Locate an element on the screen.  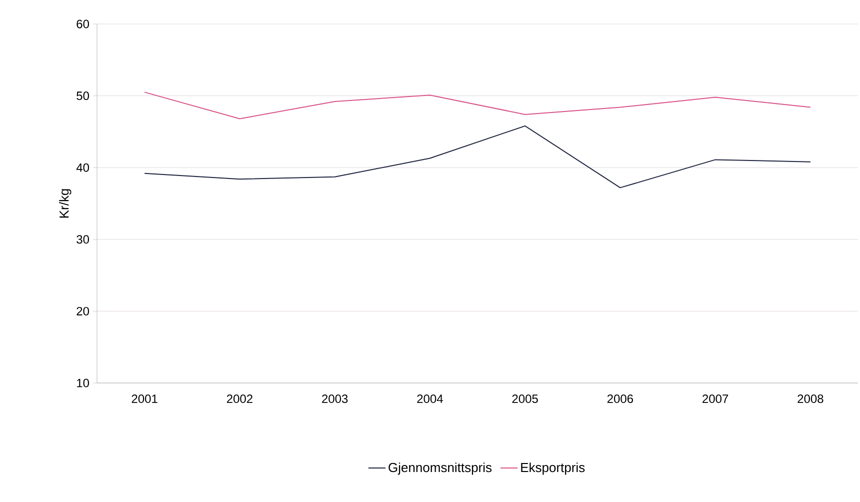
x-tick-label: 2008 is located at coordinates (811, 399).